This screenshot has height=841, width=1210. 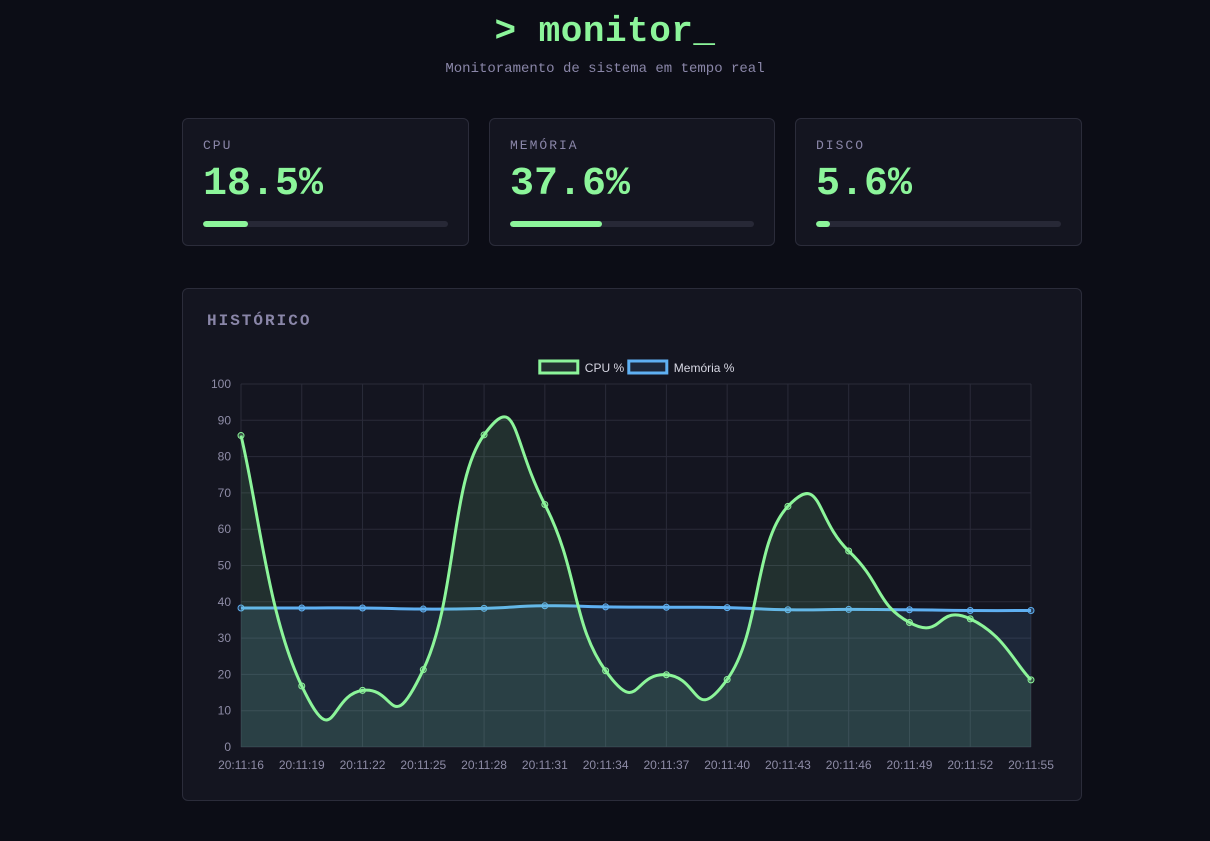 What do you see at coordinates (225, 566) in the screenshot?
I see `y-tick-label: 50` at bounding box center [225, 566].